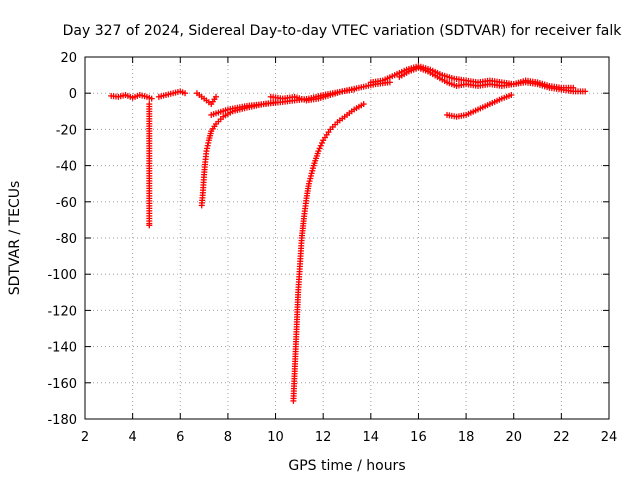 The width and height of the screenshot is (640, 480). I want to click on x-tick-label: 12, so click(323, 437).